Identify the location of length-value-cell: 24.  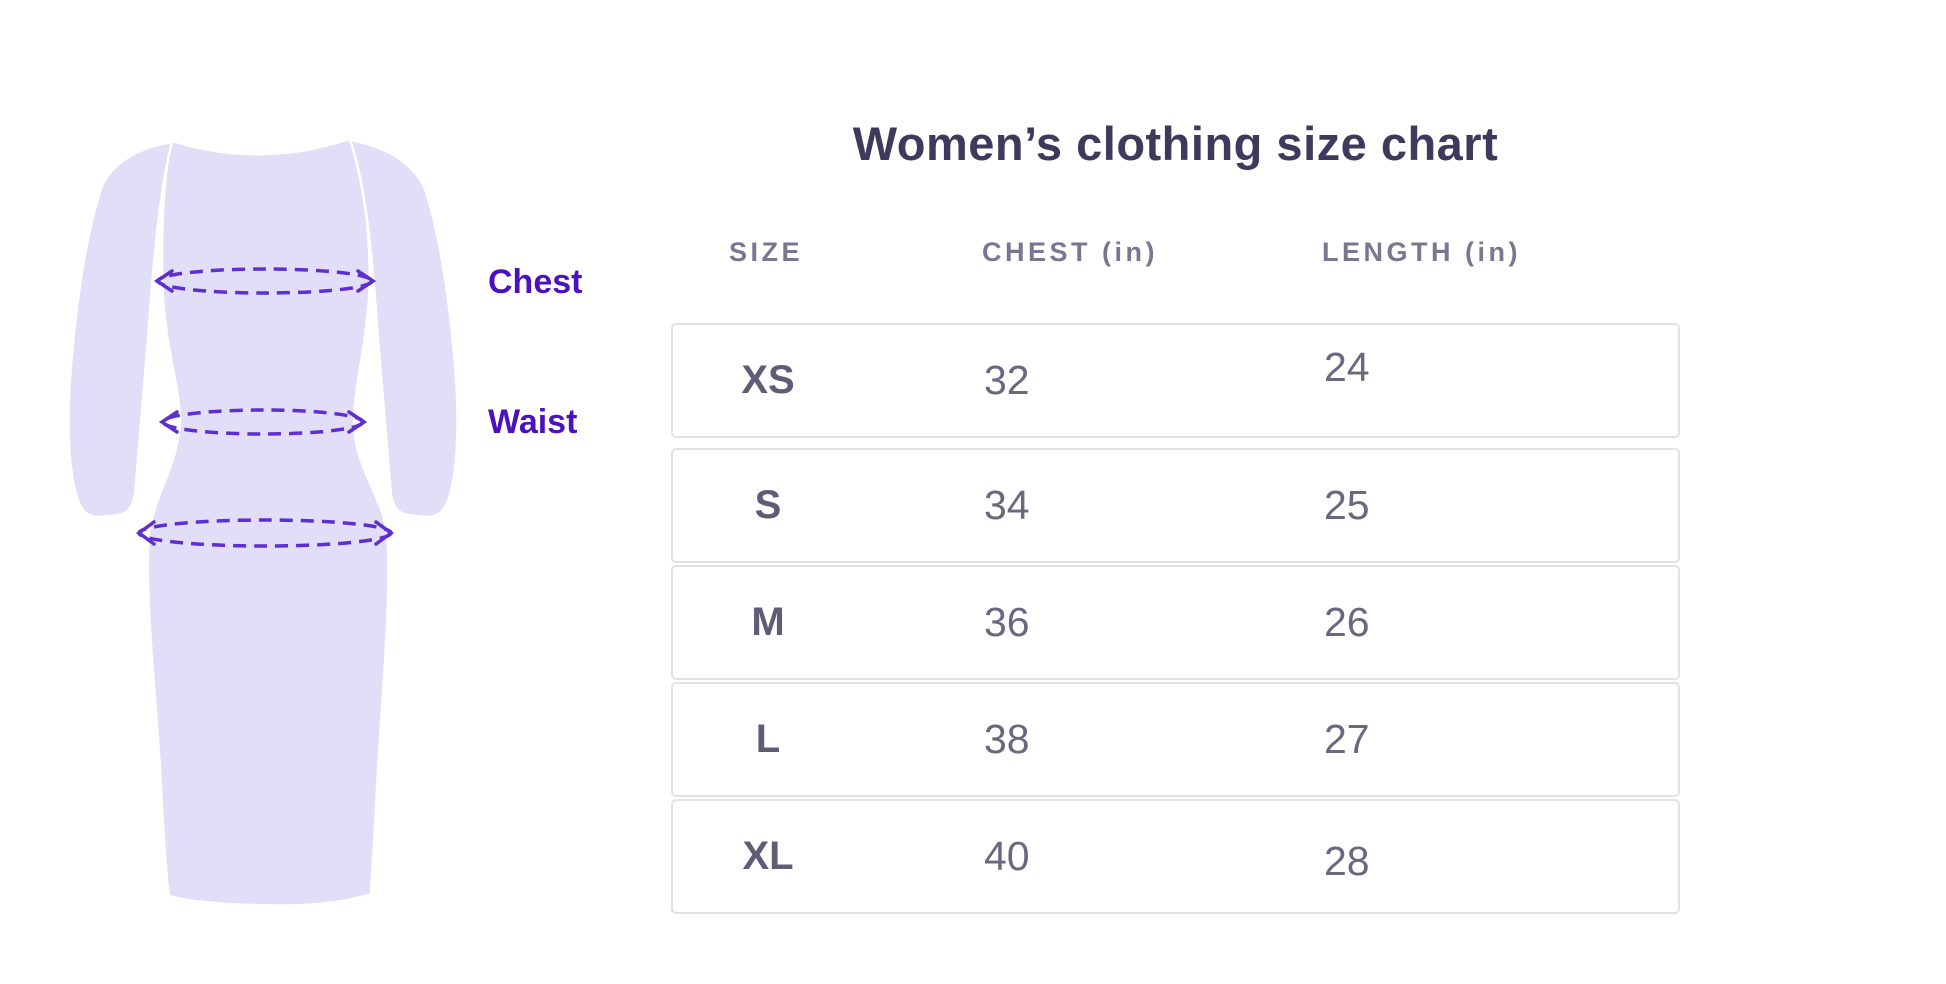
(1347, 367).